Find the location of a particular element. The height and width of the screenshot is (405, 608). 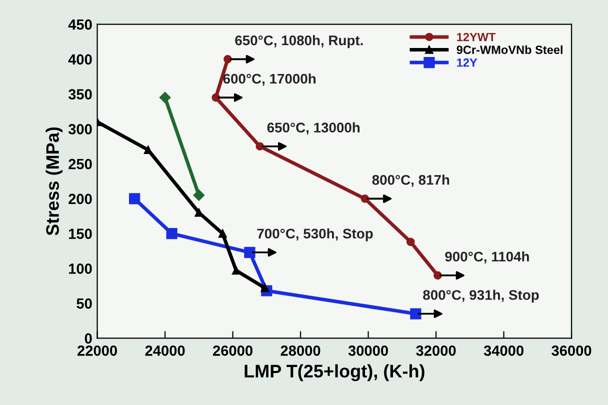

x-axis-title: LMP T(25+logt), (K-h) is located at coordinates (334, 373).